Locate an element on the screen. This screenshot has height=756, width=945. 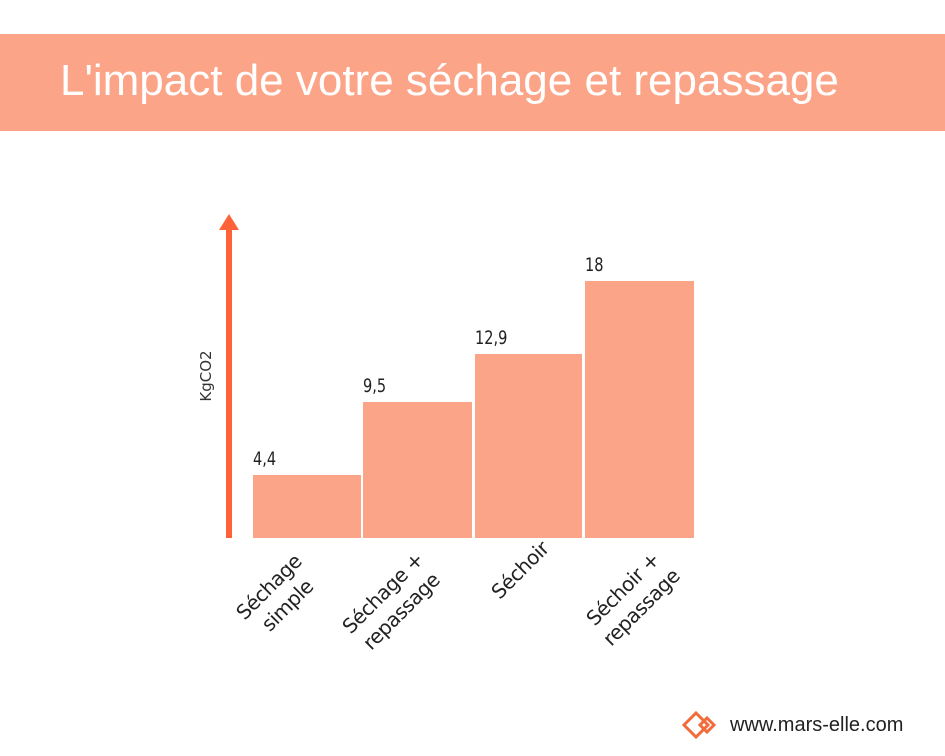
value-label: 9,5 is located at coordinates (375, 386).